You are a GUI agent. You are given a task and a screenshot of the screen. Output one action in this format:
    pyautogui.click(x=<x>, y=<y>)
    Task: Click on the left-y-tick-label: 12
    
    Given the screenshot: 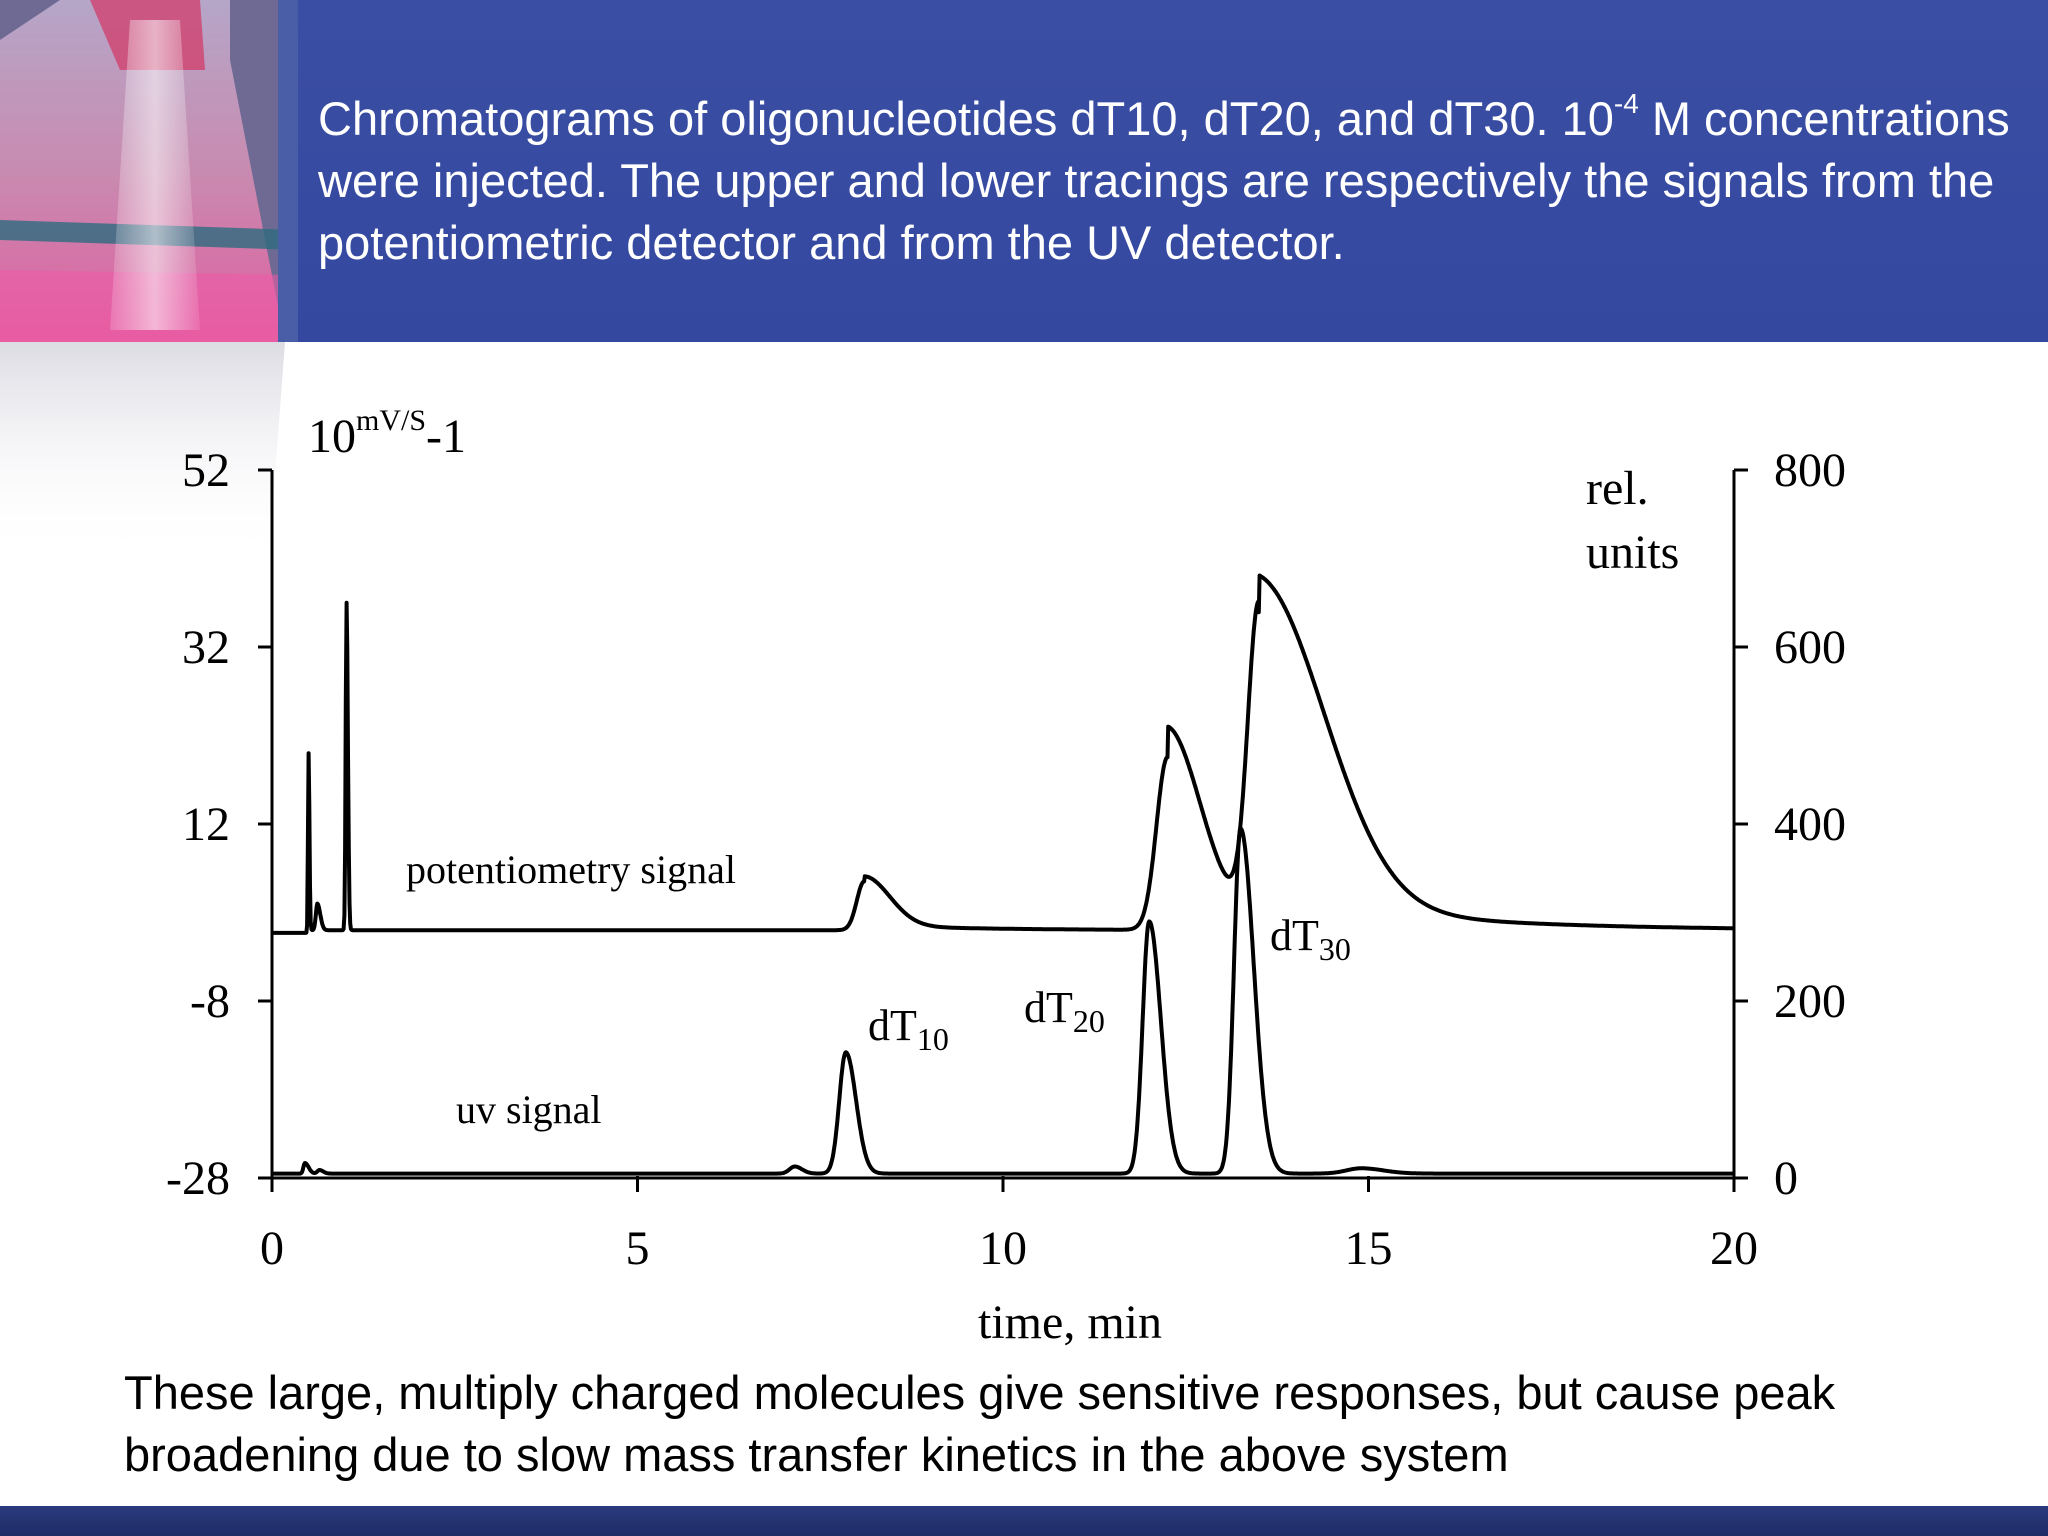 What is the action you would take?
    pyautogui.click(x=206, y=824)
    